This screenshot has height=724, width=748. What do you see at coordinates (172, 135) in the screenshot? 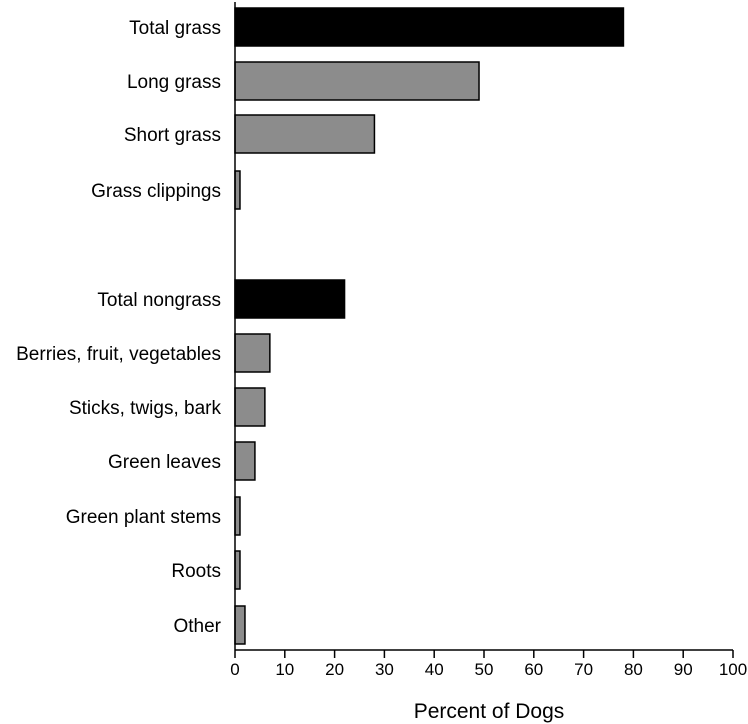
I see `category-label: Short grass` at bounding box center [172, 135].